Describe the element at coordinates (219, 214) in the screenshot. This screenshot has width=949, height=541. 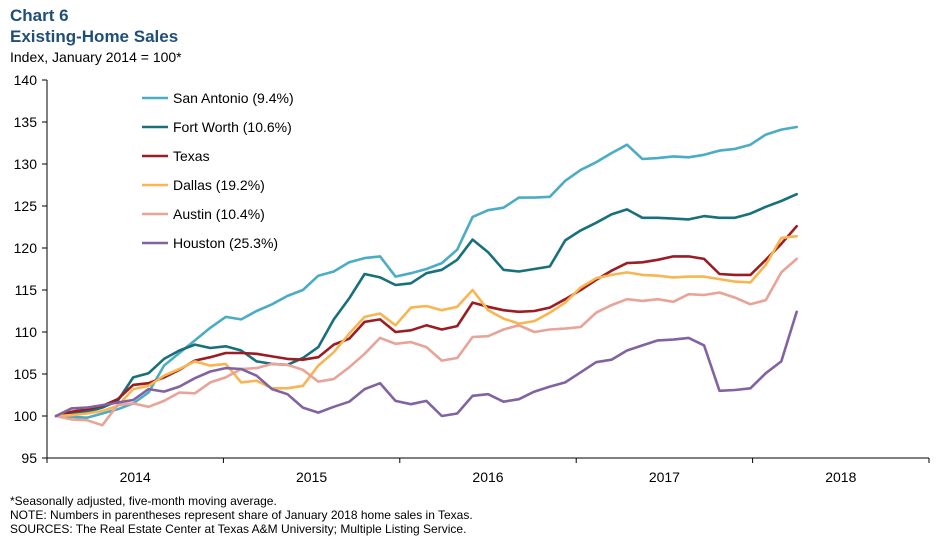
I see `legend-label: Austin (10.4%)` at that location.